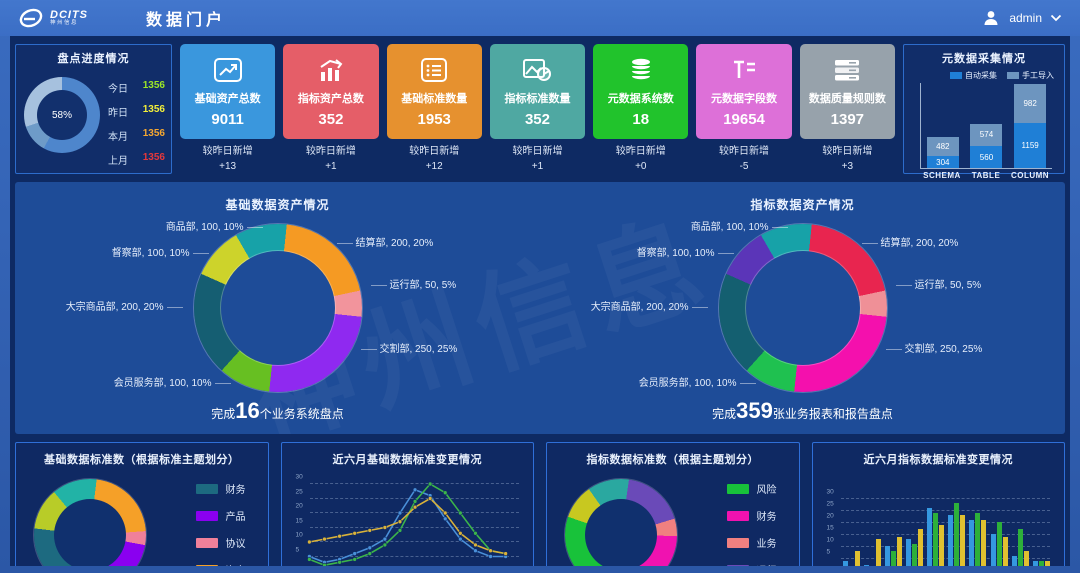 Image resolution: width=1080 pixels, height=573 pixels. I want to click on kpi-value: 1953, so click(434, 119).